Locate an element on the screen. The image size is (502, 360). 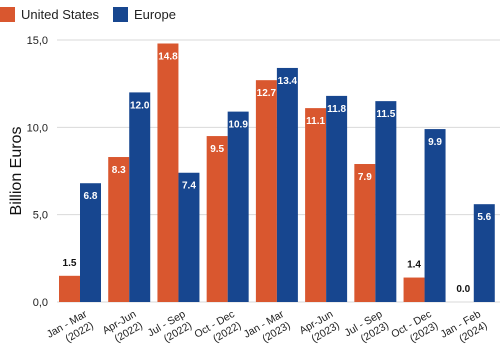
legend: United States Europe is located at coordinates (88, 14).